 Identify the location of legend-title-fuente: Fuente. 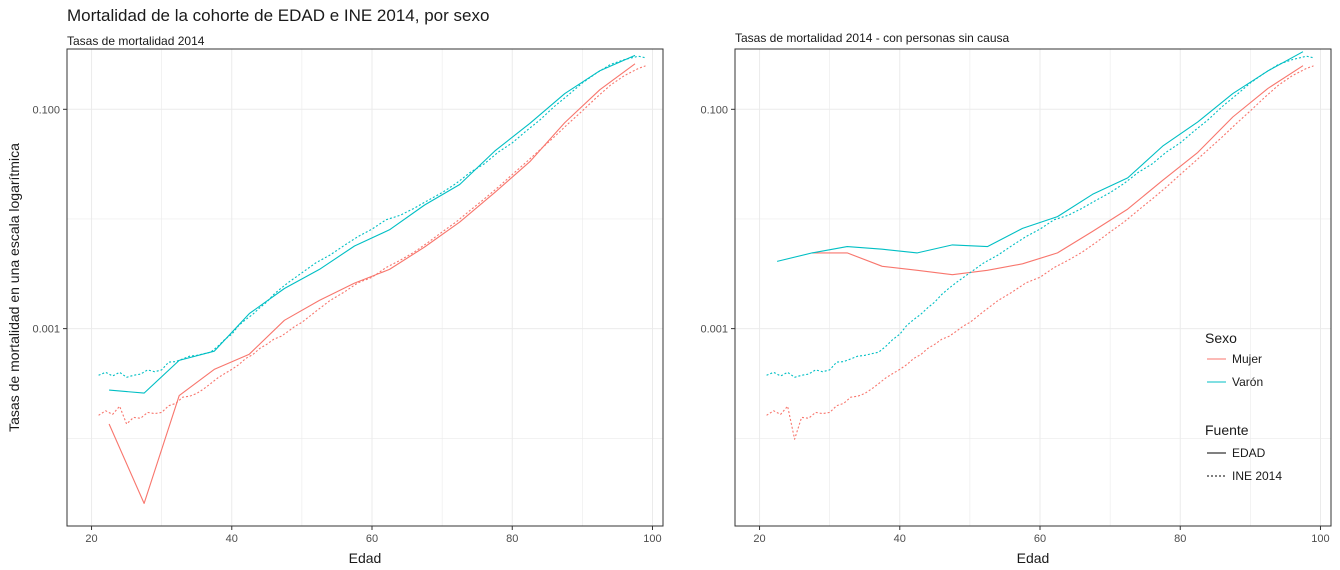
(1227, 430).